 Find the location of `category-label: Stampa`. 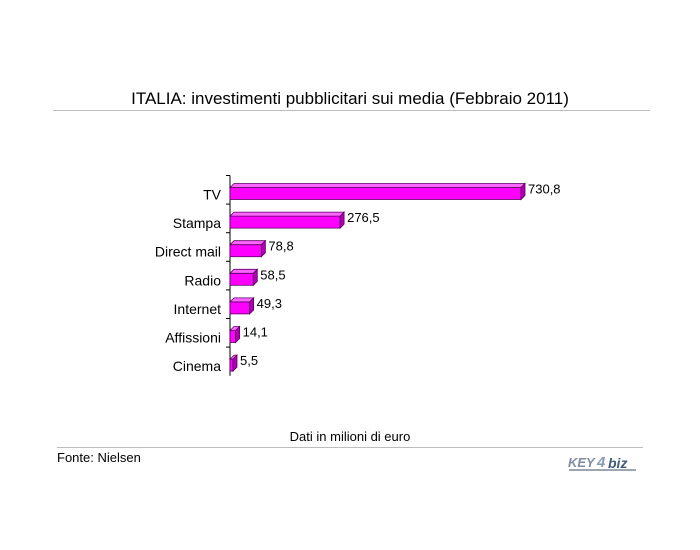

category-label: Stampa is located at coordinates (197, 223).